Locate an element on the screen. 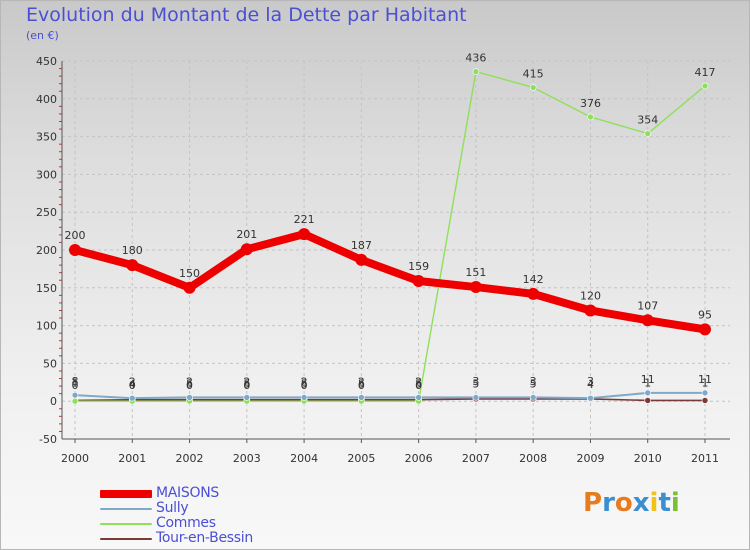 The width and height of the screenshot is (750, 550). logo-letter: i is located at coordinates (675, 503).